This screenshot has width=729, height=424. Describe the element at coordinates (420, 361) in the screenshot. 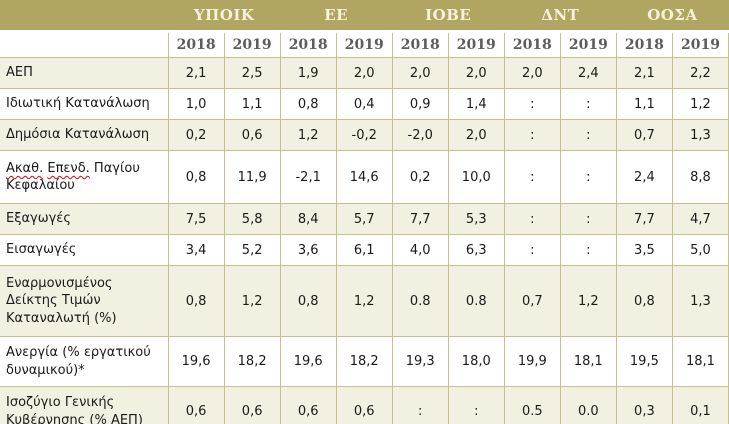

I see `cell-value: 19,3` at that location.